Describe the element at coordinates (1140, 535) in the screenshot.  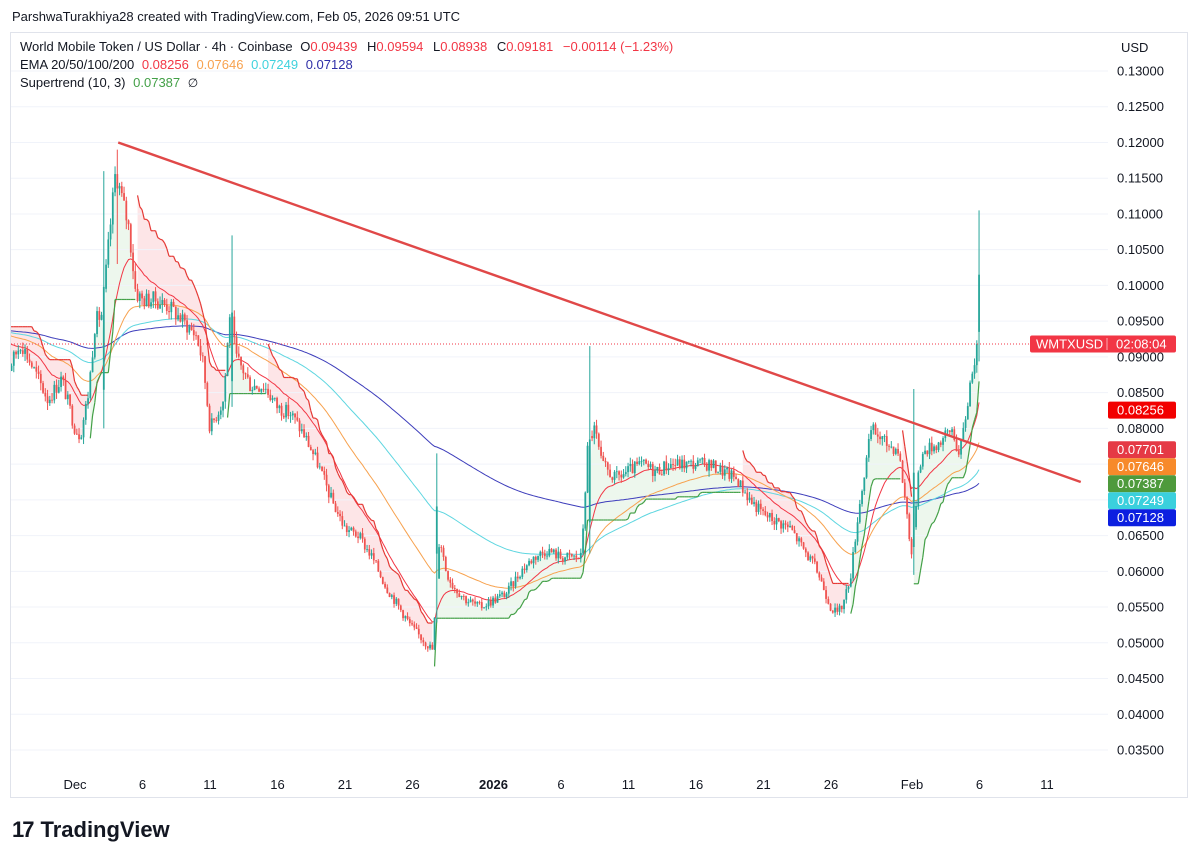
I see `y-tick-label: 0.06500` at that location.